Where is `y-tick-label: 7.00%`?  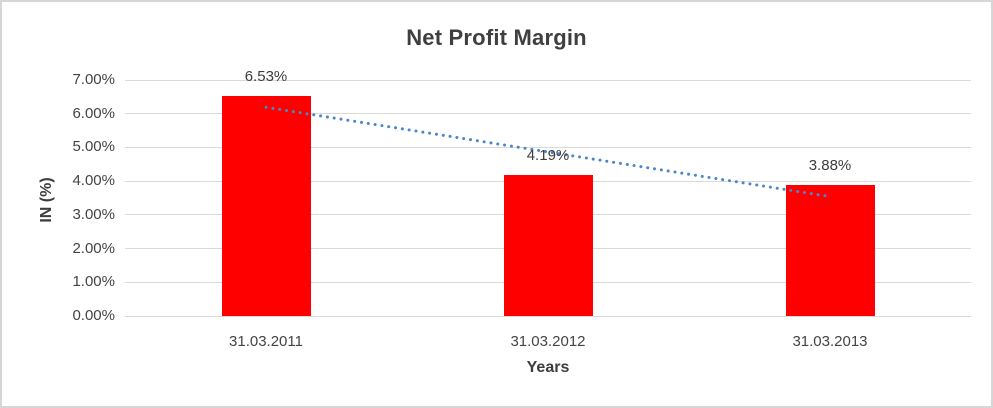 y-tick-label: 7.00% is located at coordinates (93, 79).